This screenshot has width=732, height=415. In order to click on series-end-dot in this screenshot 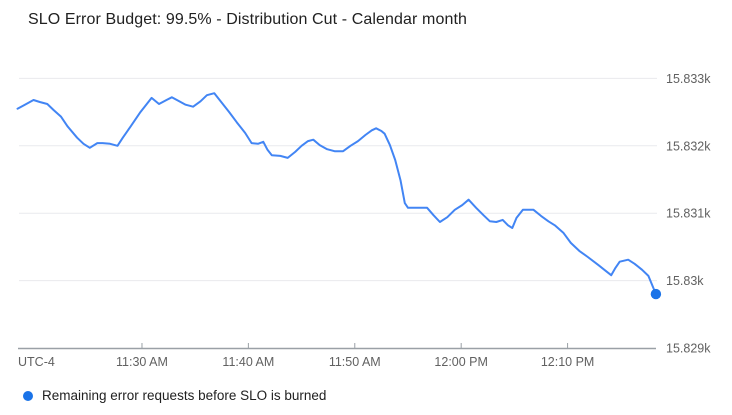, I will do `click(656, 294)`.